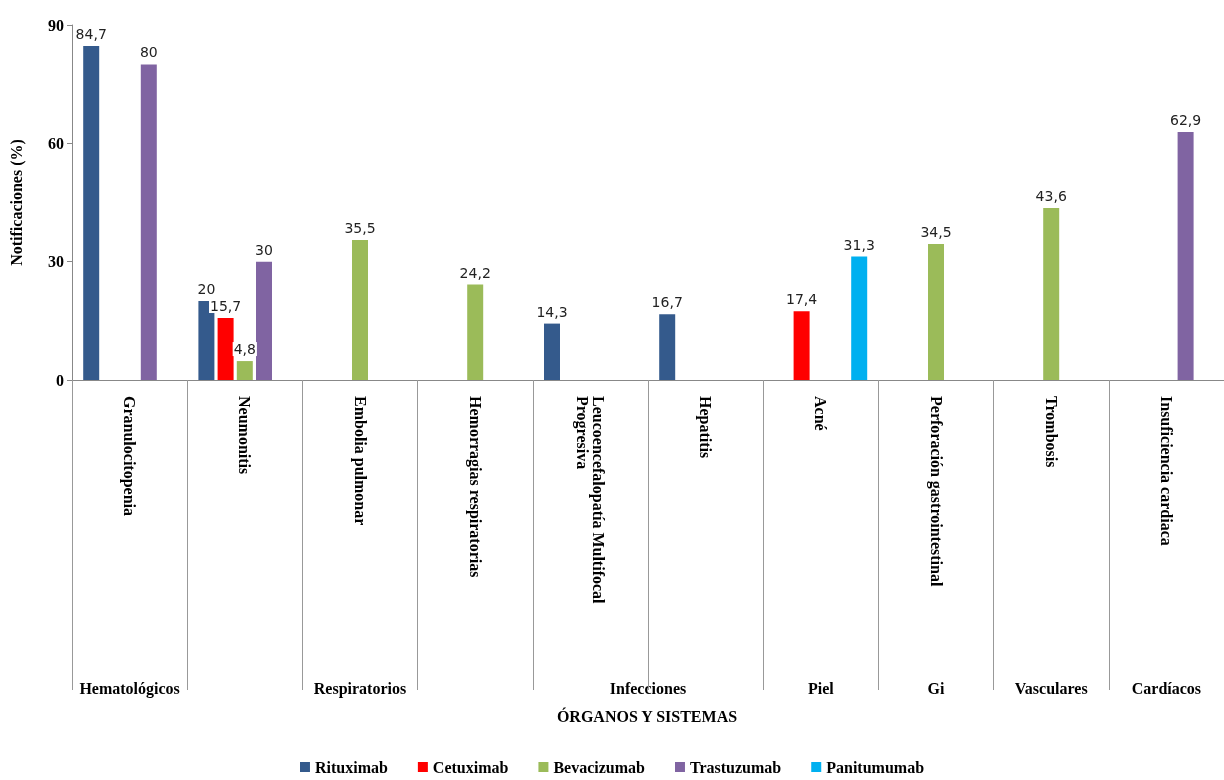 This screenshot has height=780, width=1224. What do you see at coordinates (589, 502) in the screenshot?
I see `x-tick-label: Leucoencefalopatía Multifocal Progresiva` at bounding box center [589, 502].